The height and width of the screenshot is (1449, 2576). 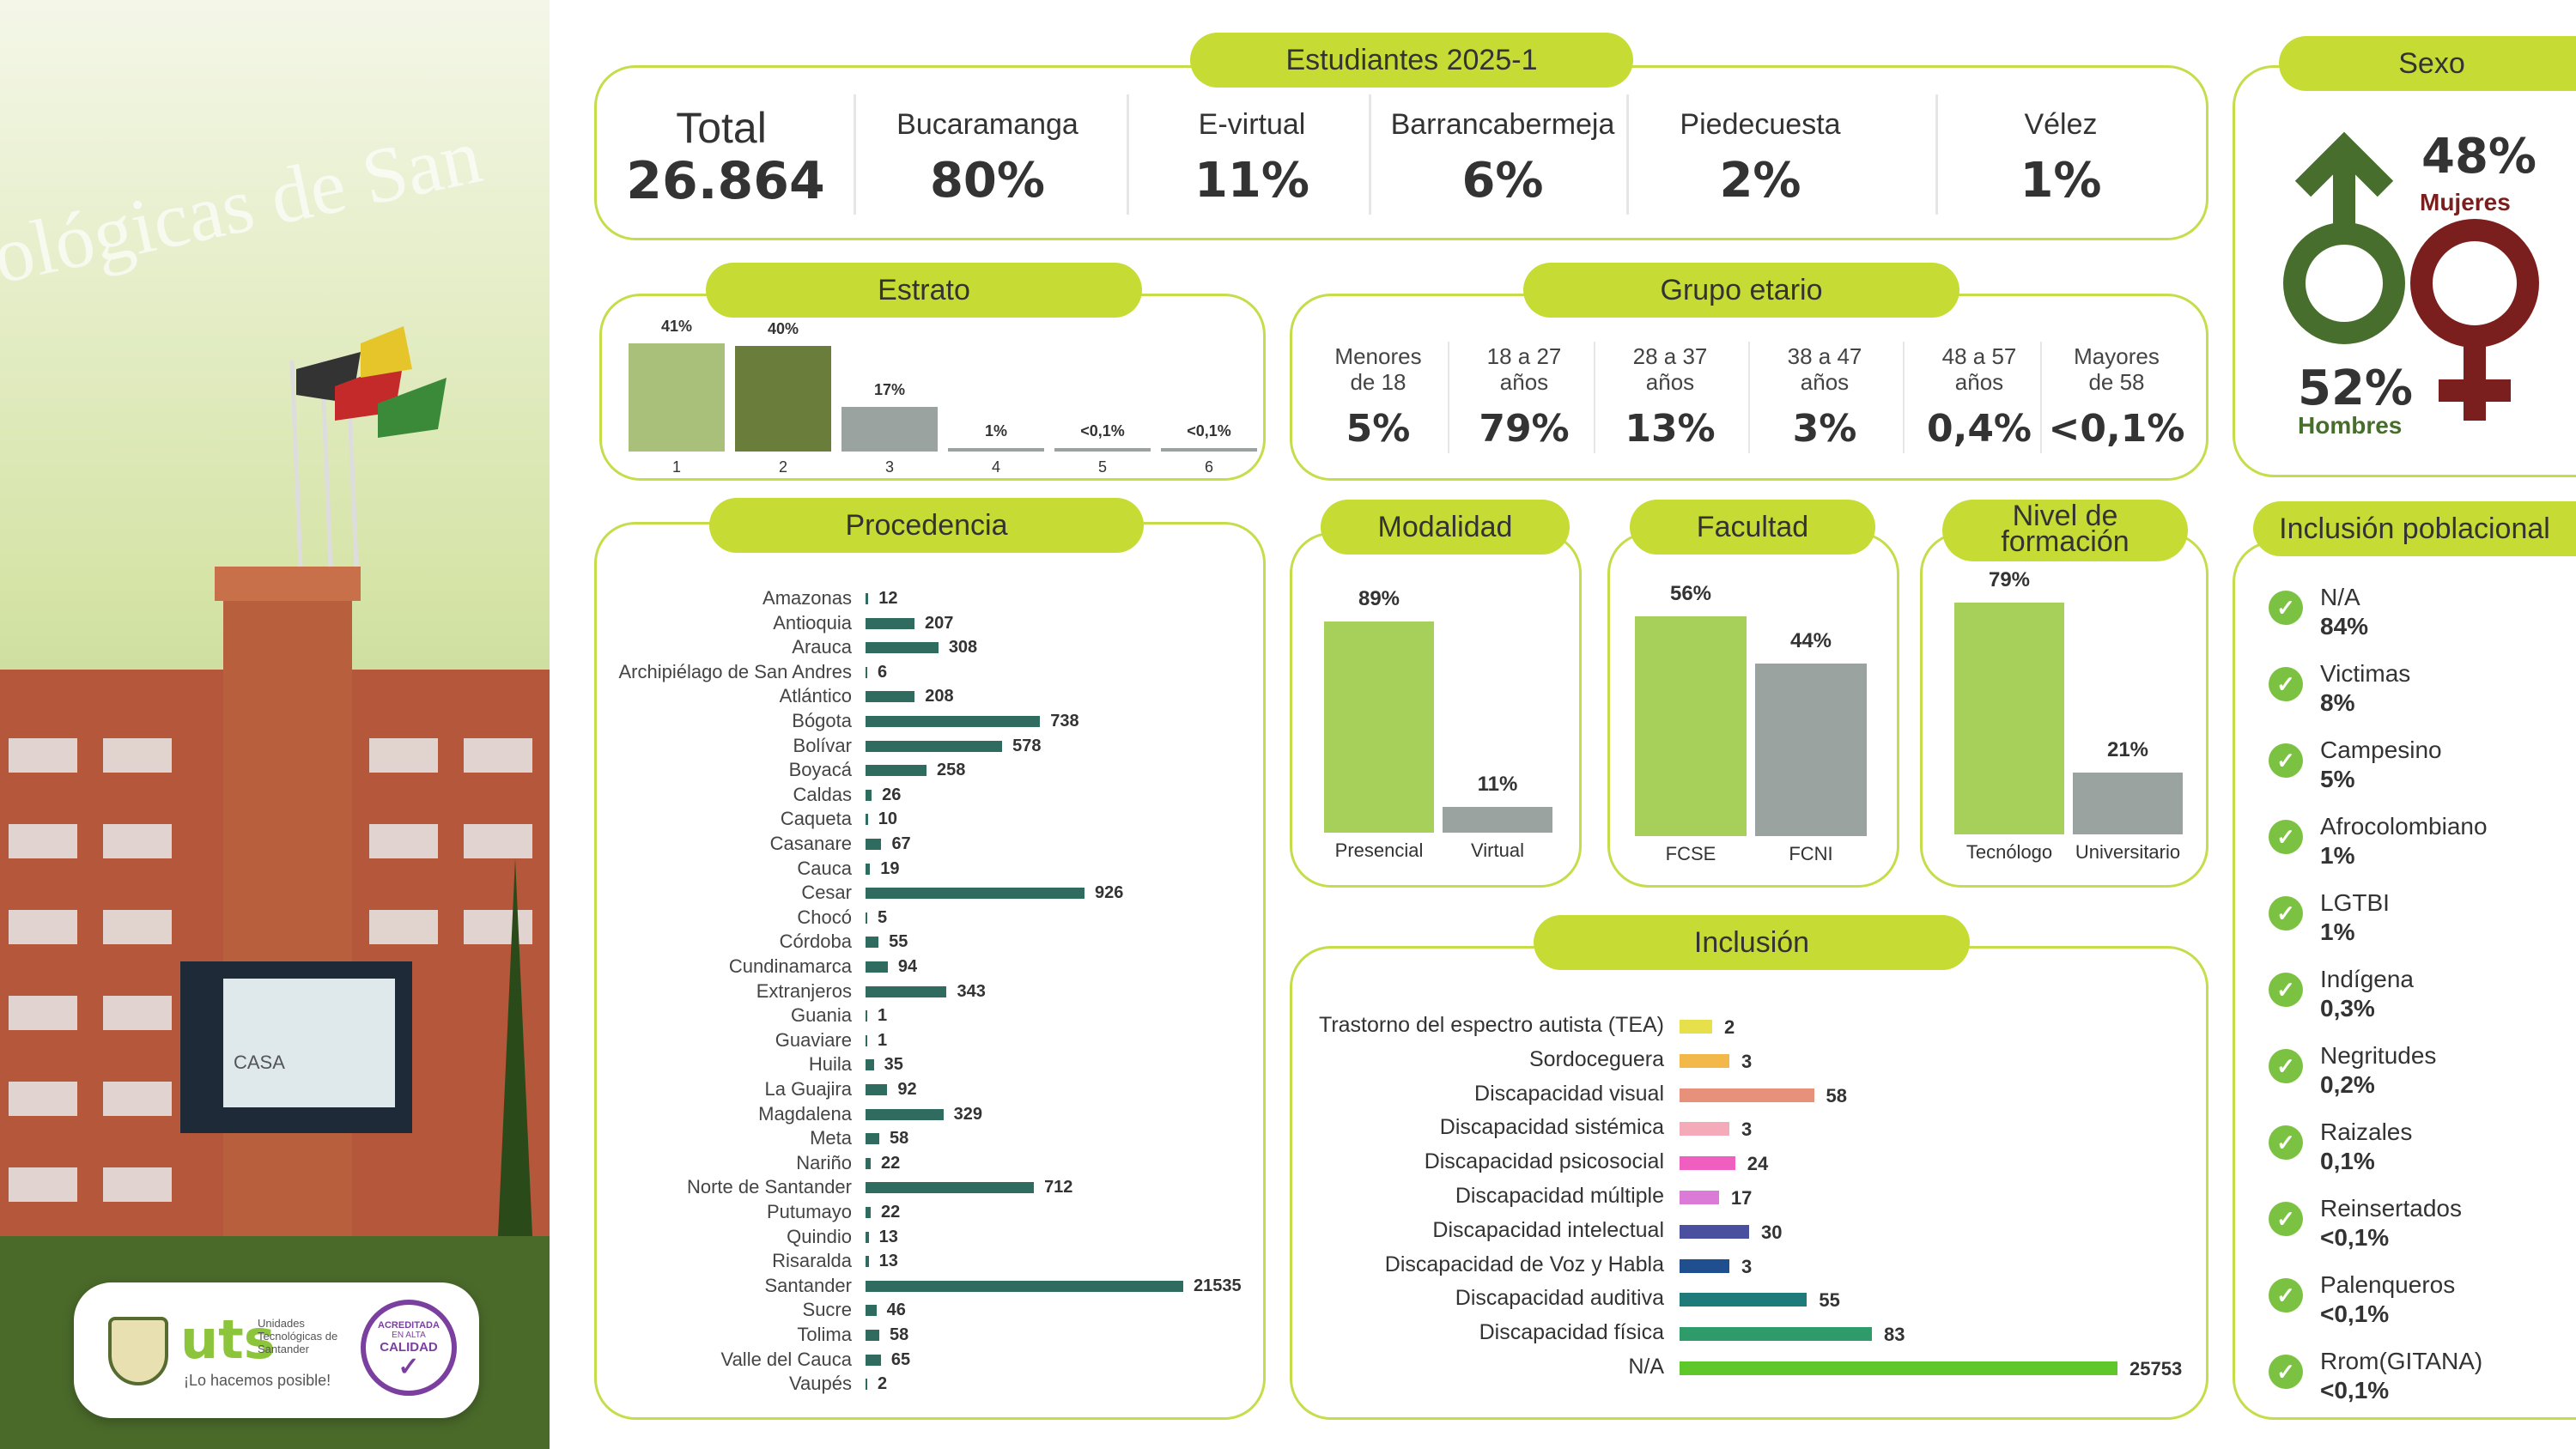 I want to click on svg-text: CASA, so click(x=259, y=1062).